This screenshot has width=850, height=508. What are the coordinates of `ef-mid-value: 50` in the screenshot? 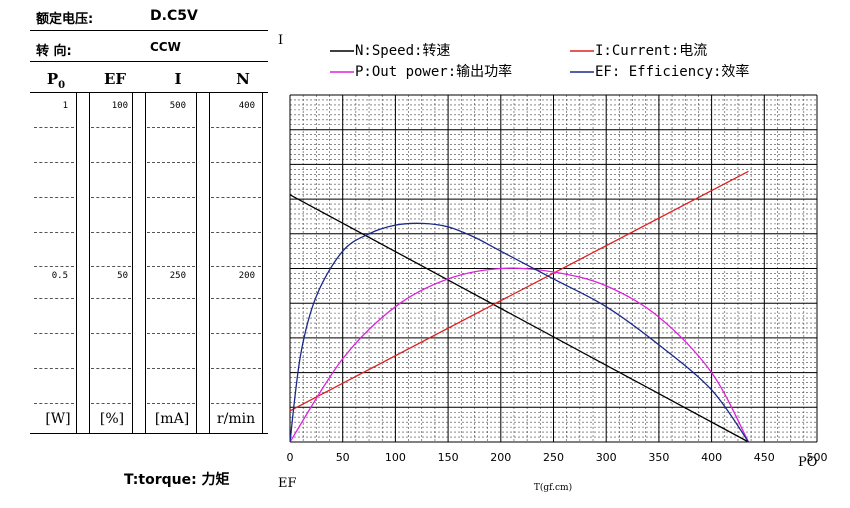 It's located at (122, 276).